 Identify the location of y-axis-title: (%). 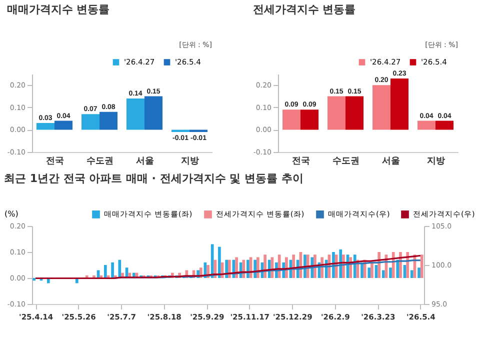
(11, 214).